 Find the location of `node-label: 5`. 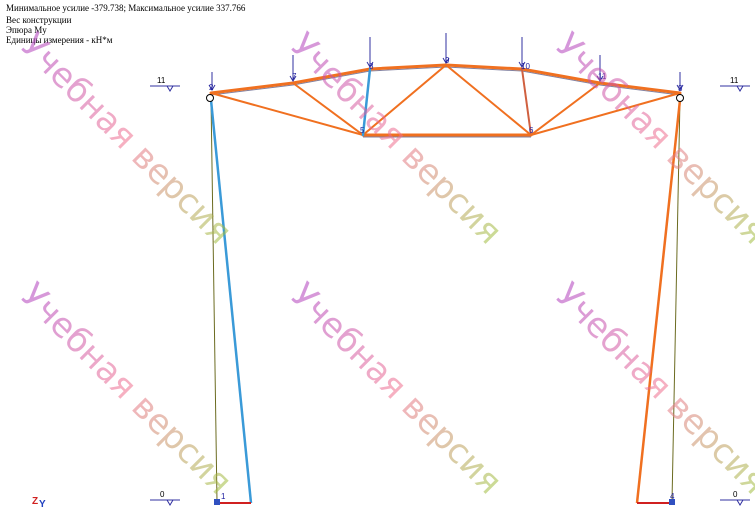

node-label: 5 is located at coordinates (362, 130).